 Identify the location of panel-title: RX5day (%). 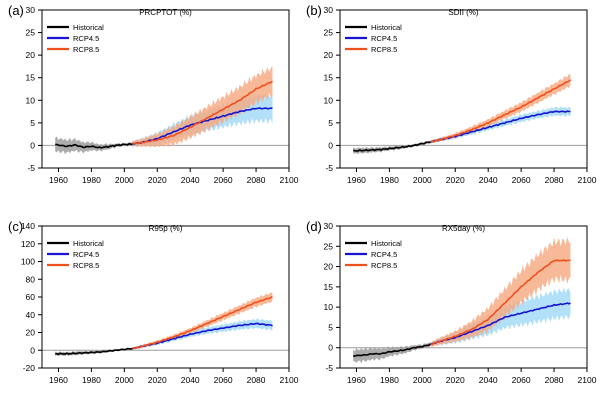
(463, 228).